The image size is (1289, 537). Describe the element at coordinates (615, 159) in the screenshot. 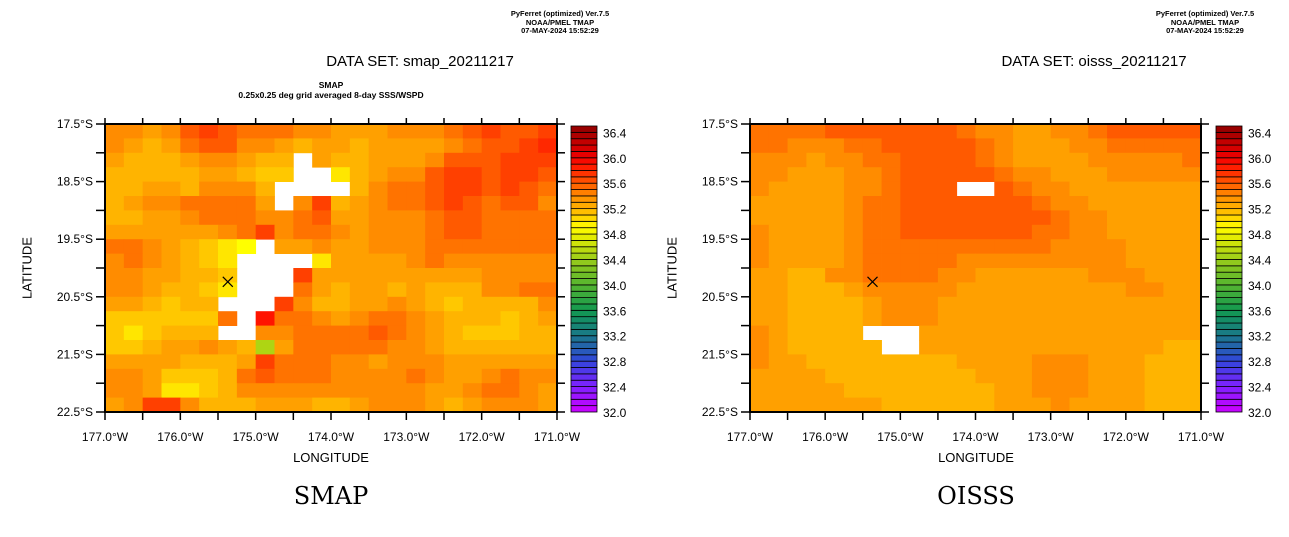

I see `colorbar-label: 36.0` at that location.